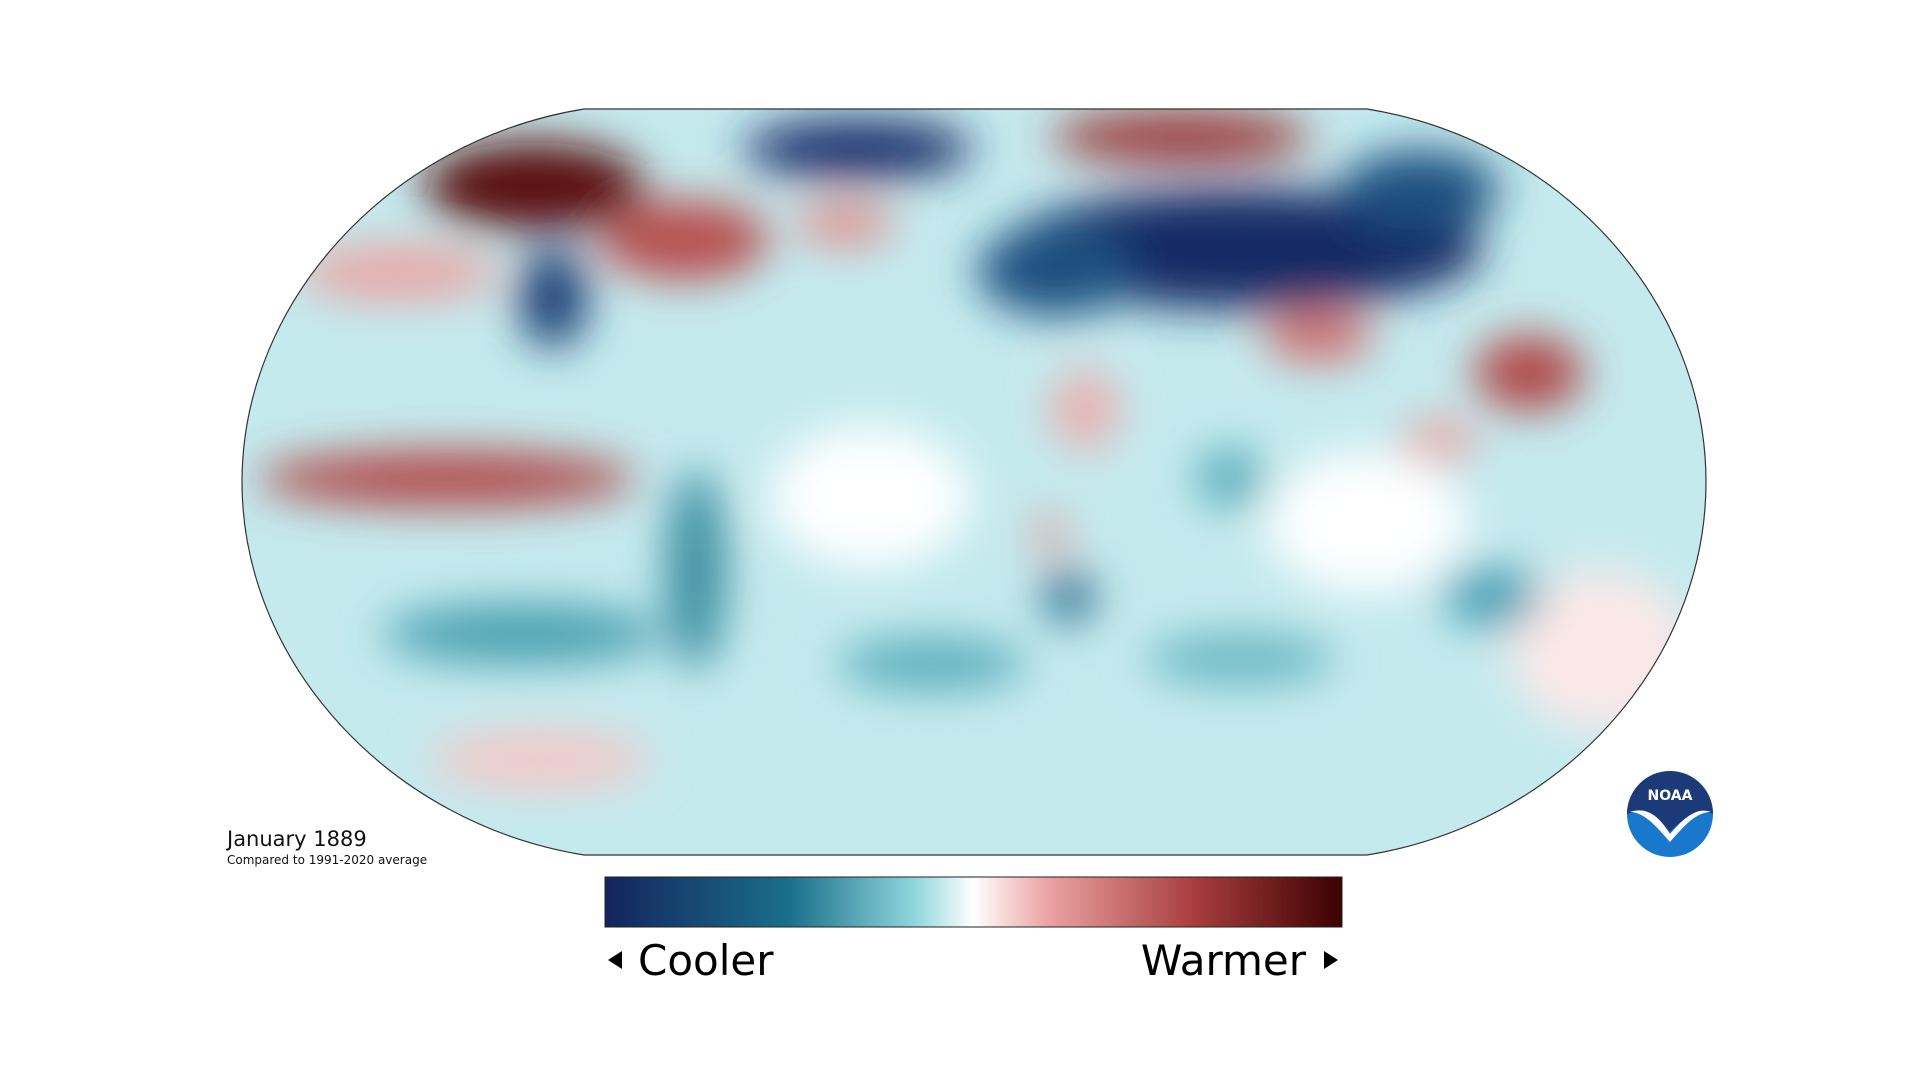 Image resolution: width=1920 pixels, height=1080 pixels. I want to click on logo-bird, so click(1670, 826).